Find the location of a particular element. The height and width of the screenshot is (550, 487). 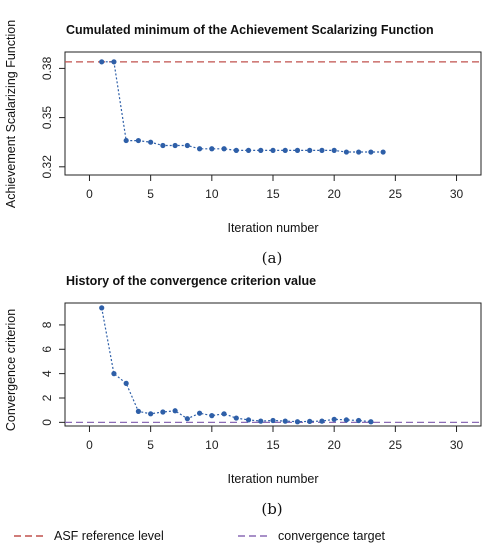

y-tick-label: 0.35 is located at coordinates (47, 118).